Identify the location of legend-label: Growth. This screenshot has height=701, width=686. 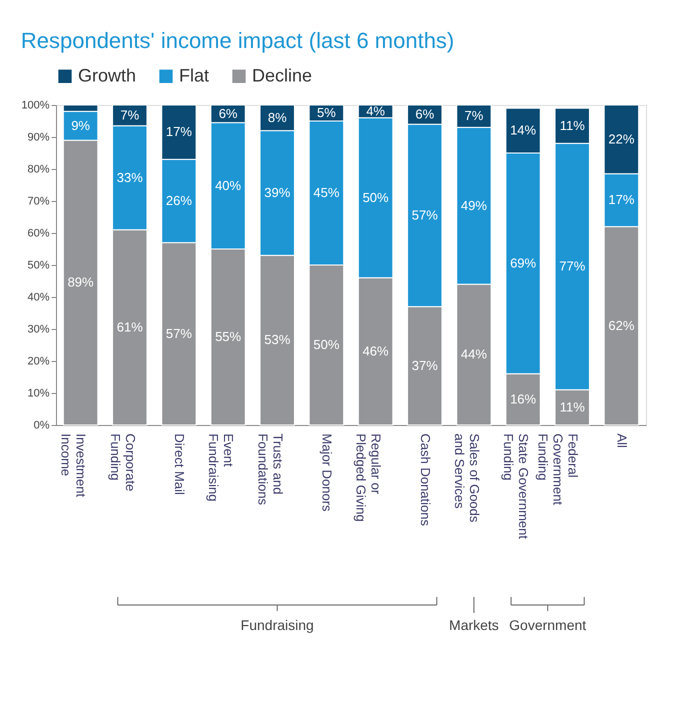
(107, 75).